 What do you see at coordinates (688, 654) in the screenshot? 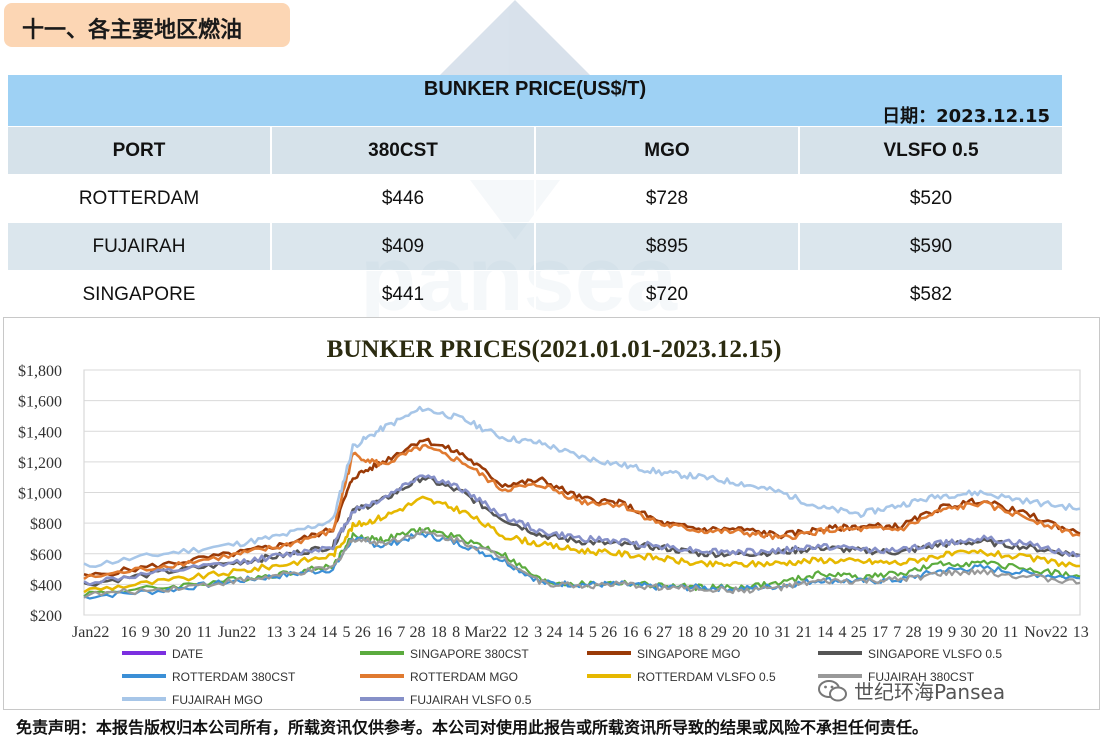
I see `legend-label: SINGAPORE MGO` at bounding box center [688, 654].